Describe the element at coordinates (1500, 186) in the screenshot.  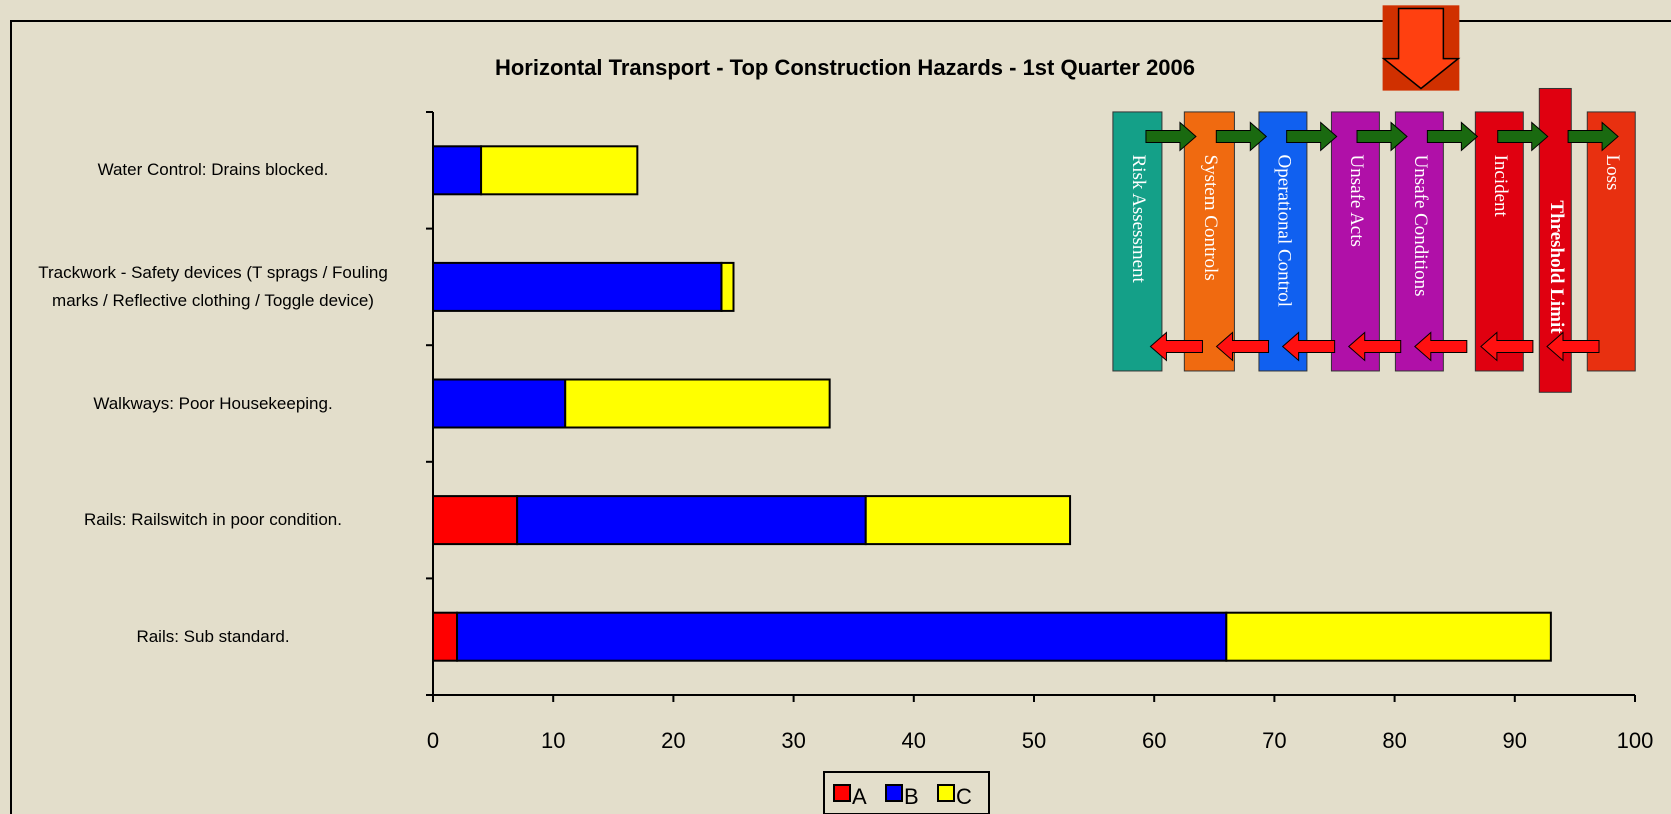
I see `diagram-label: Incident` at that location.